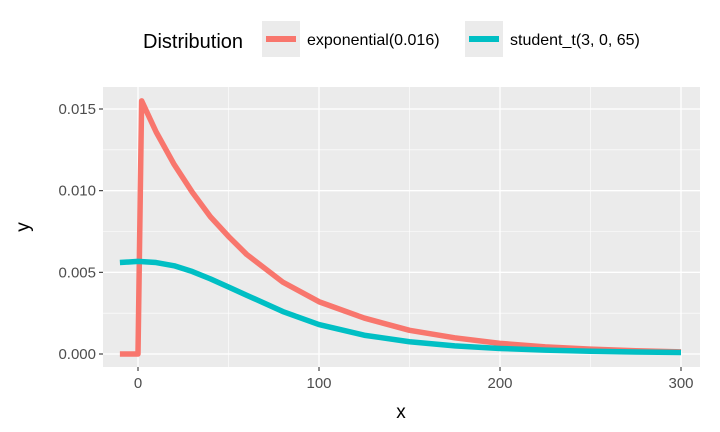  What do you see at coordinates (80, 232) in the screenshot?
I see `y-axis: 0.000 0.005 0.010 0.015` at bounding box center [80, 232].